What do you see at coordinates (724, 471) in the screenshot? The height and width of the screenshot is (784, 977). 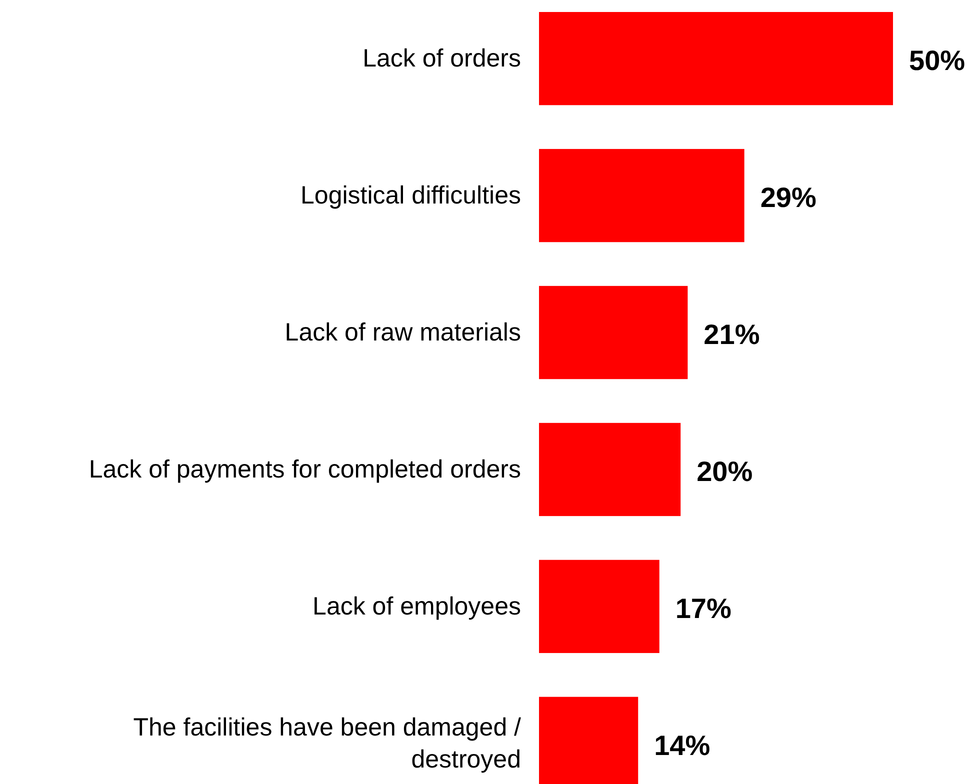 I see `data-label: 20%` at bounding box center [724, 471].